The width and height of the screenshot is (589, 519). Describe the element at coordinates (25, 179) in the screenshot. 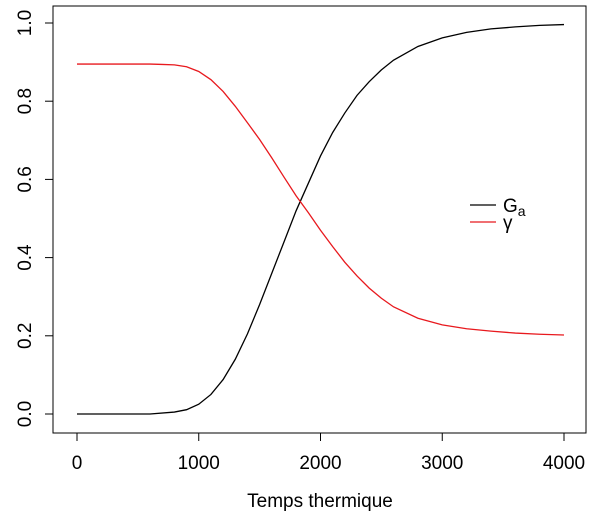

I see `y-tick-label: 0.6` at that location.